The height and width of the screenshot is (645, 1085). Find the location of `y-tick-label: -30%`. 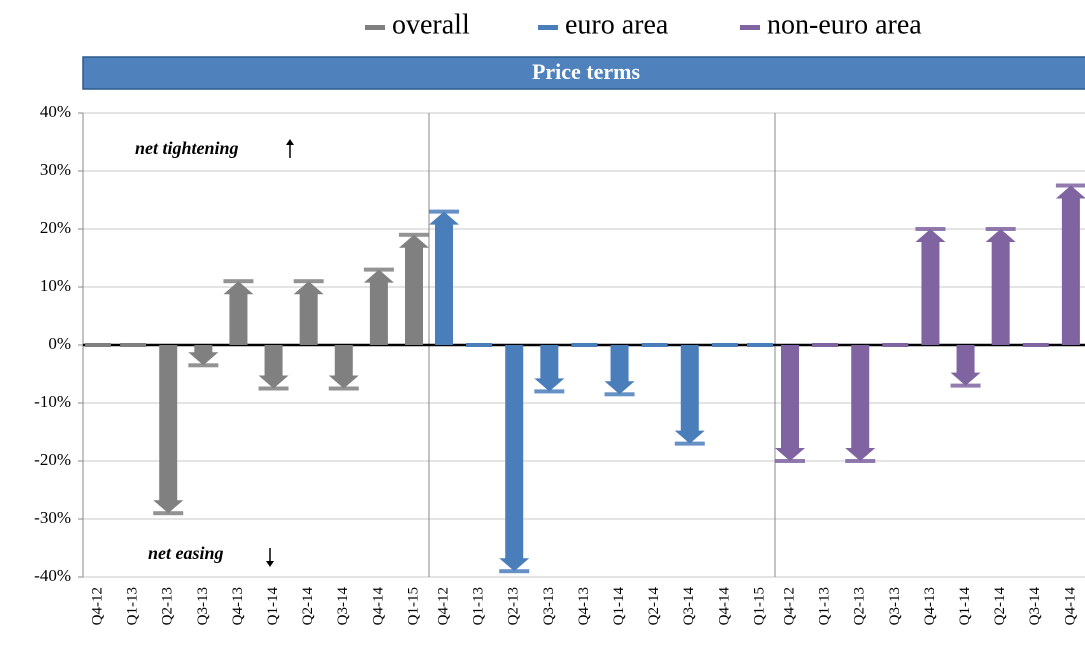

y-tick-label: -30% is located at coordinates (52, 517).